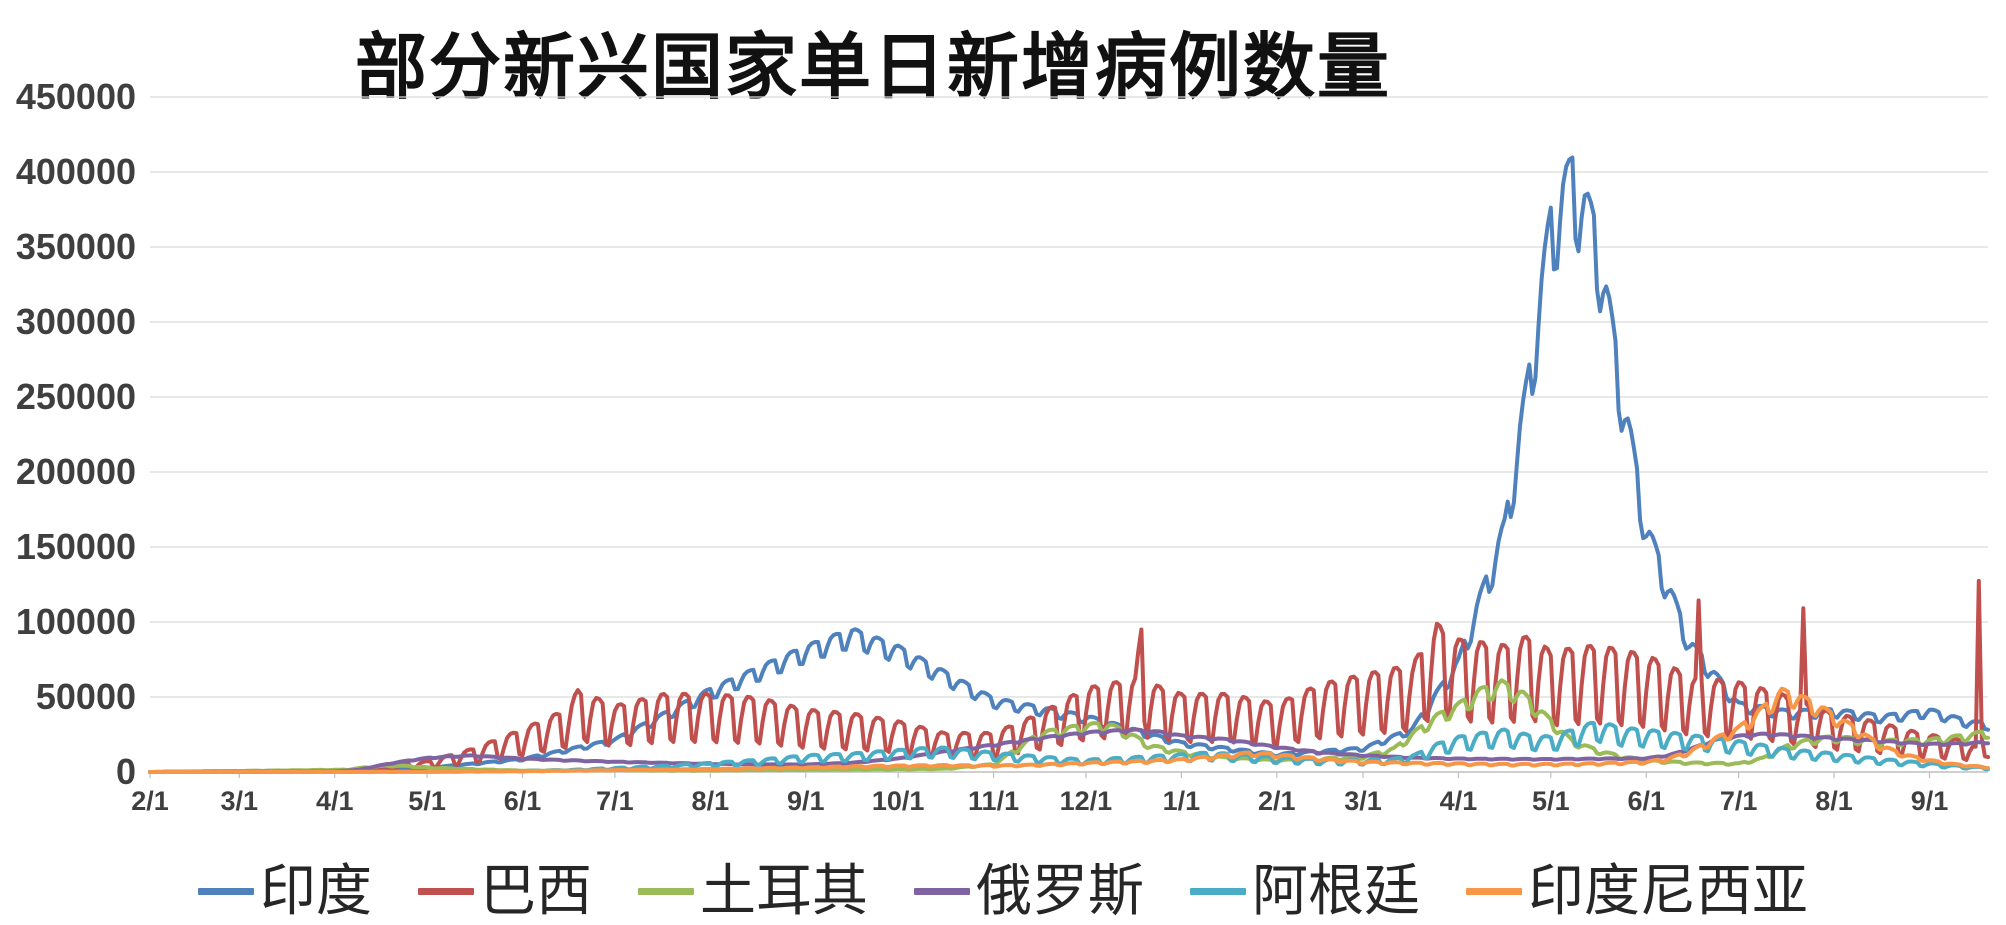 This screenshot has height=925, width=2006. Describe the element at coordinates (76, 171) in the screenshot. I see `y-axis-label: 400000` at that location.